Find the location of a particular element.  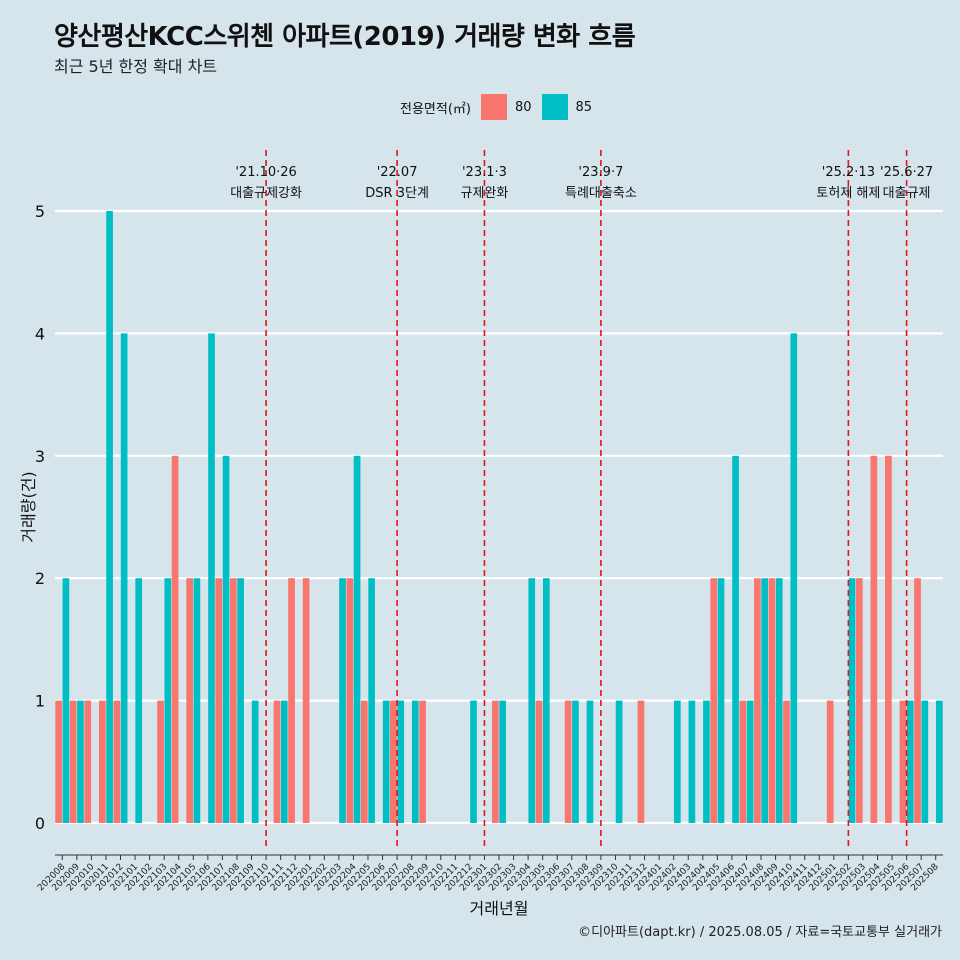

legend-label-80: 80 is located at coordinates (523, 107).